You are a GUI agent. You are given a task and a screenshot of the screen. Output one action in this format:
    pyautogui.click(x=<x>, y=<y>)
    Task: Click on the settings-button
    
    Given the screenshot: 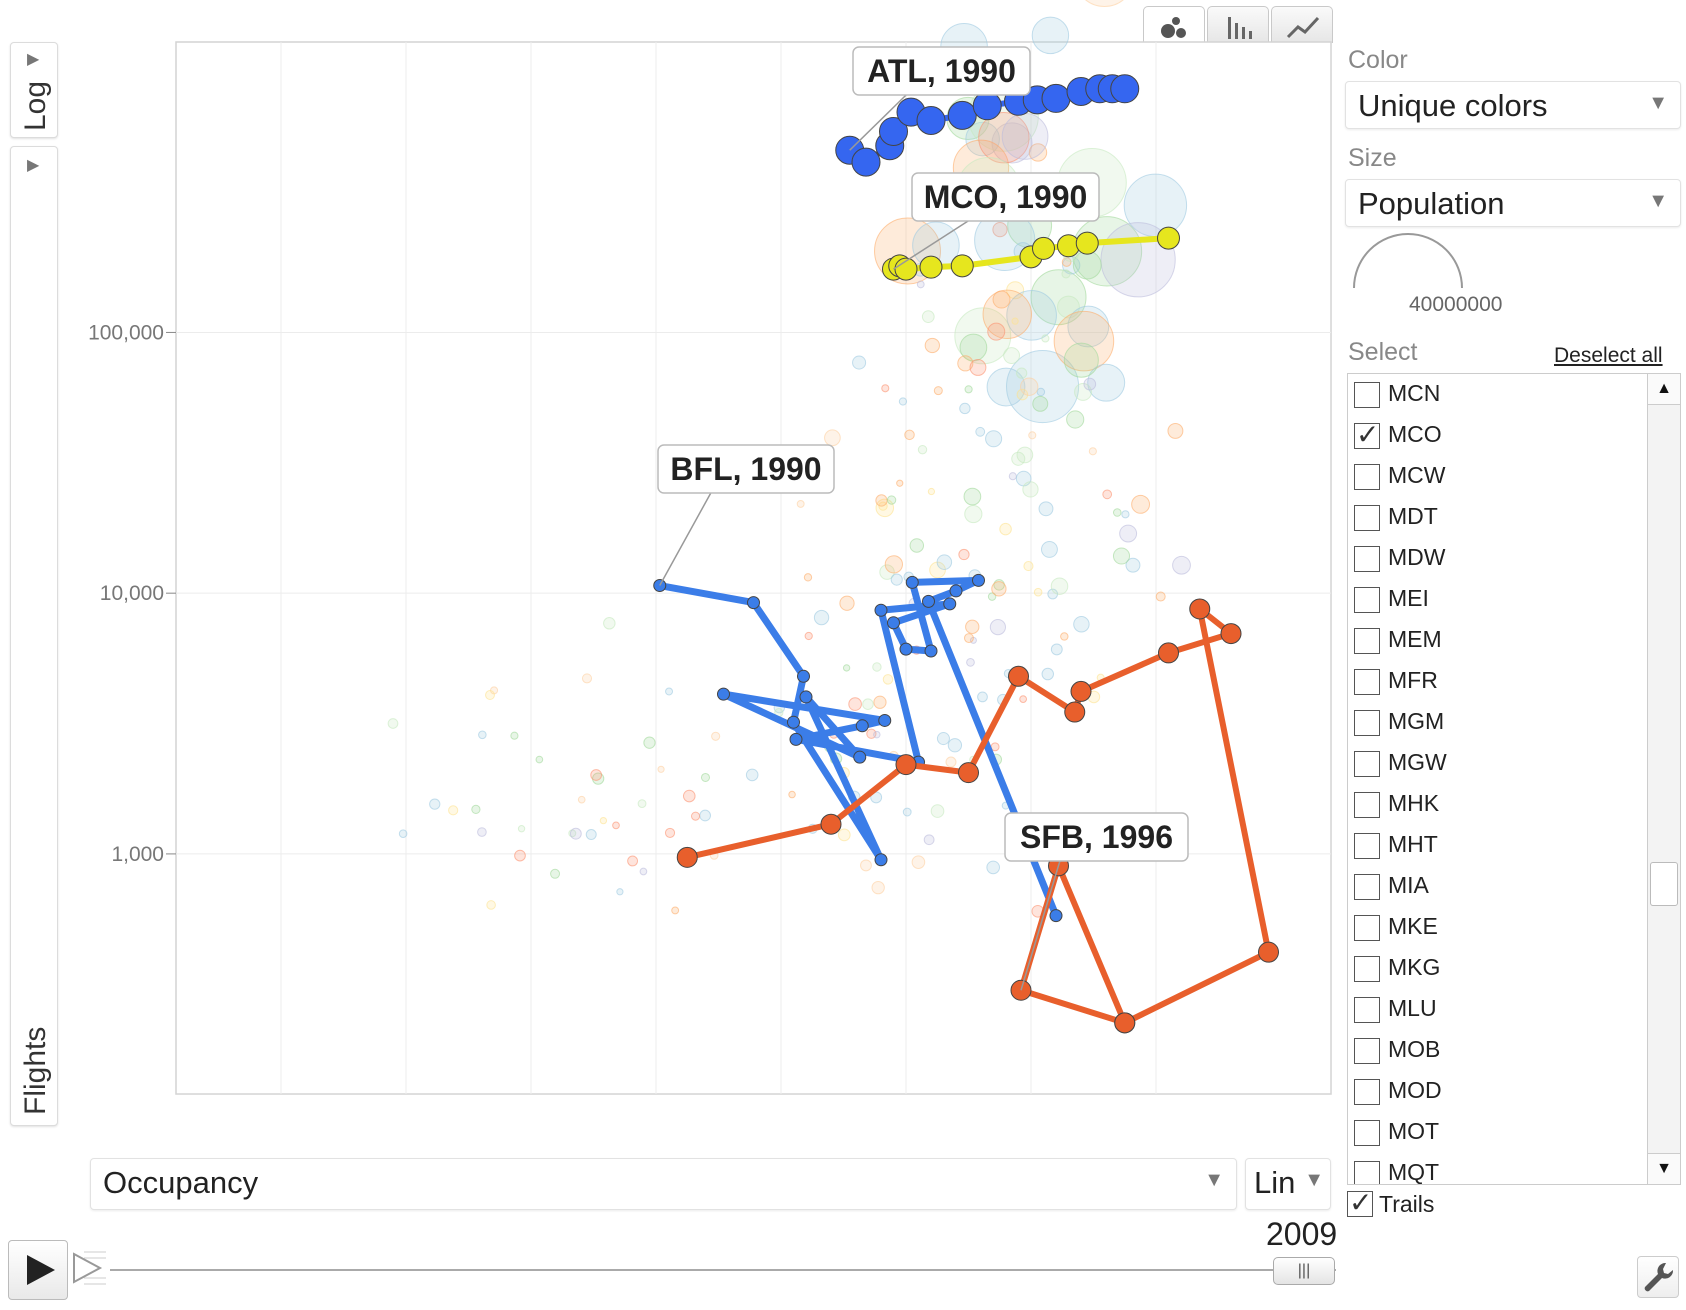 What is the action you would take?
    pyautogui.click(x=1658, y=1277)
    